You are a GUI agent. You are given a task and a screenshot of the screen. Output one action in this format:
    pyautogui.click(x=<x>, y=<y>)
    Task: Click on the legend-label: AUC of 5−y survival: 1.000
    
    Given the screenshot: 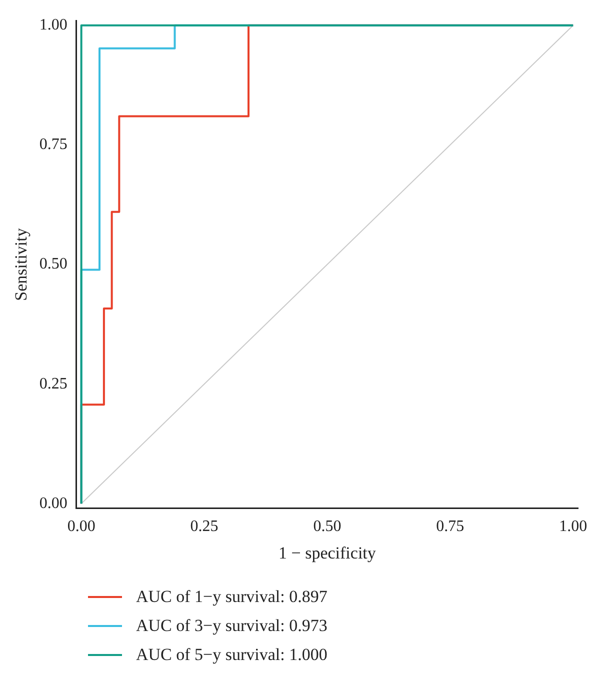 What is the action you would take?
    pyautogui.click(x=232, y=654)
    